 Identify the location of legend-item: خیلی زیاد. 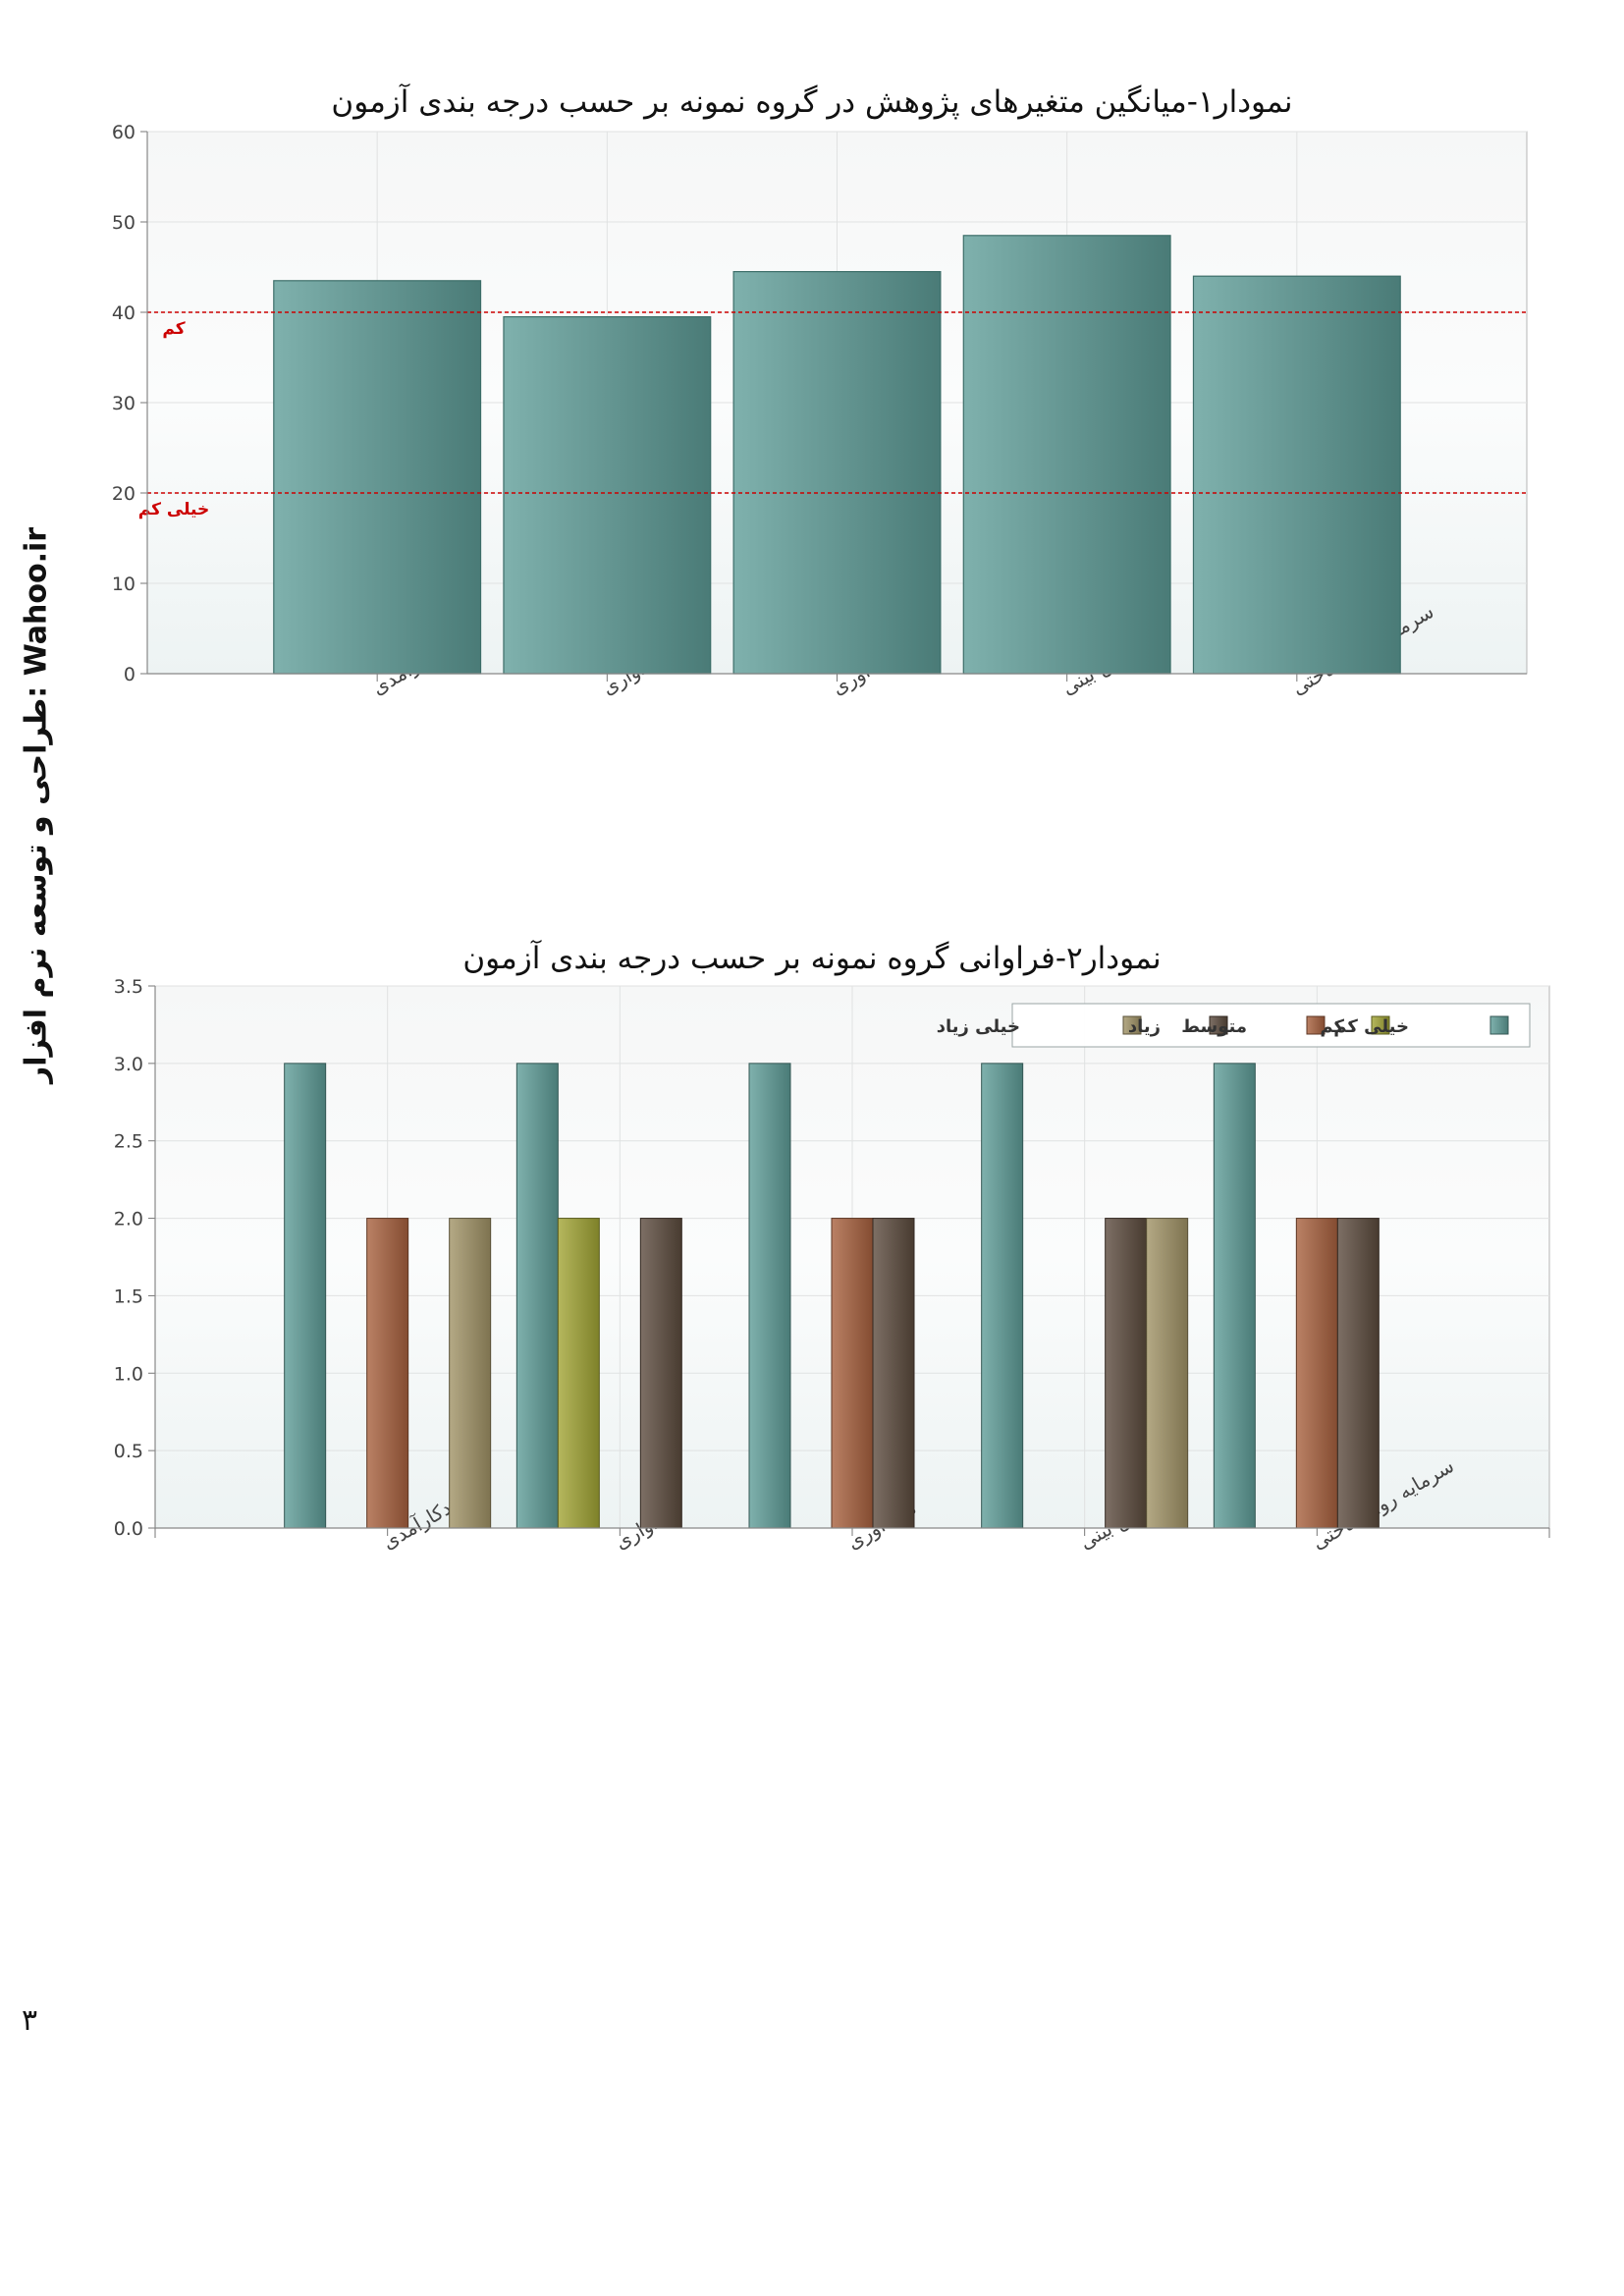
(1039, 1026).